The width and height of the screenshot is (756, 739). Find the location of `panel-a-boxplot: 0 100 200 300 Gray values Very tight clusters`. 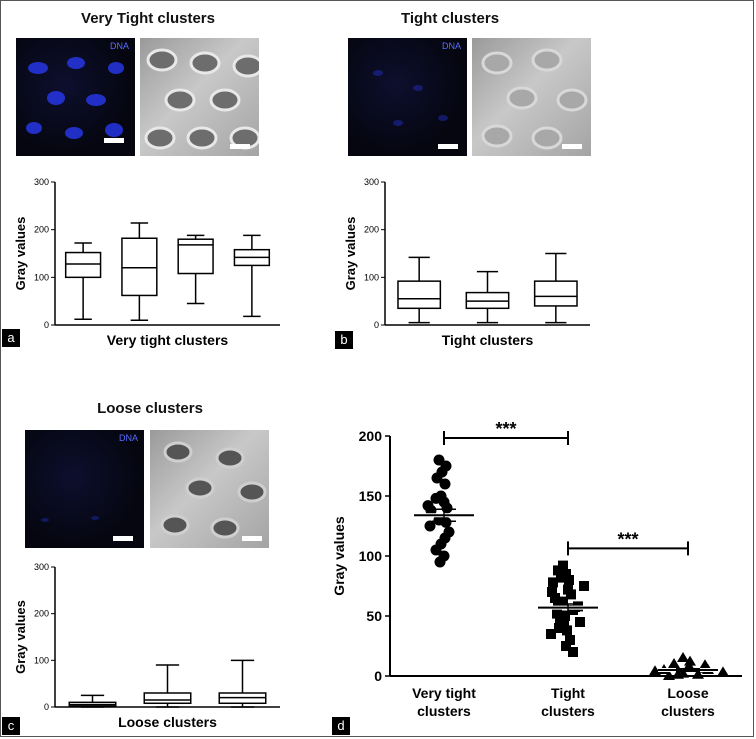

panel-a-boxplot: 0 100 200 300 Gray values Very tight clusters is located at coordinates (146, 262).